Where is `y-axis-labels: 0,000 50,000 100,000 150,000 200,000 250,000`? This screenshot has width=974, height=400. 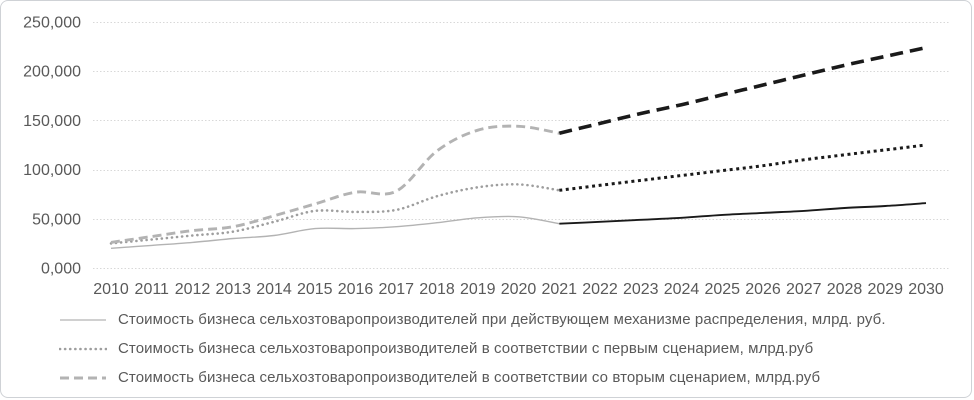
y-axis-labels: 0,000 50,000 100,000 150,000 200,000 250,000 is located at coordinates (52, 146).